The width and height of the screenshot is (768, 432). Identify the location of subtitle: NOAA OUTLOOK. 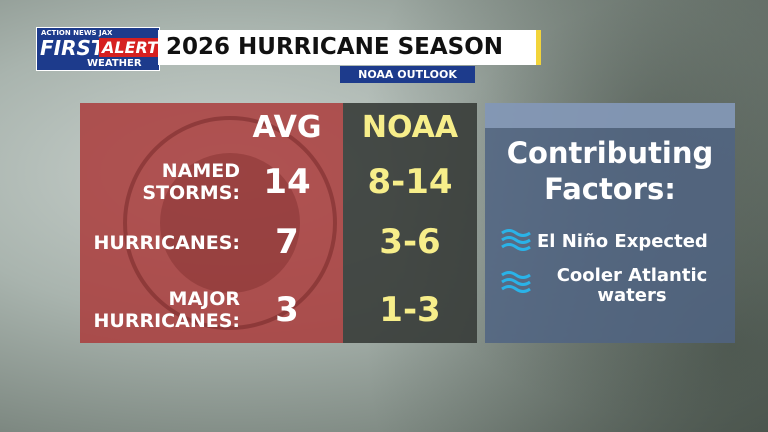
(407, 74).